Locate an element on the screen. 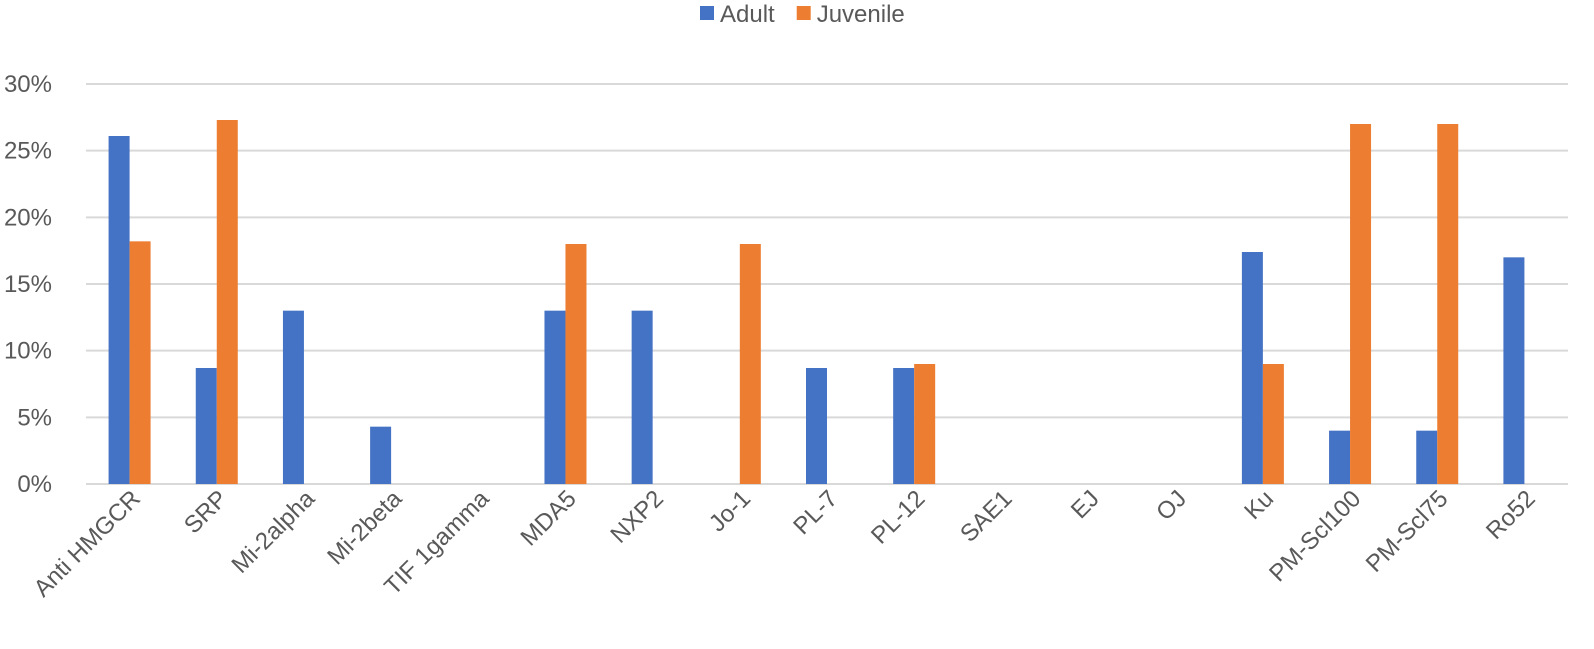 The width and height of the screenshot is (1594, 649). y-tick-label: 25% is located at coordinates (28, 151).